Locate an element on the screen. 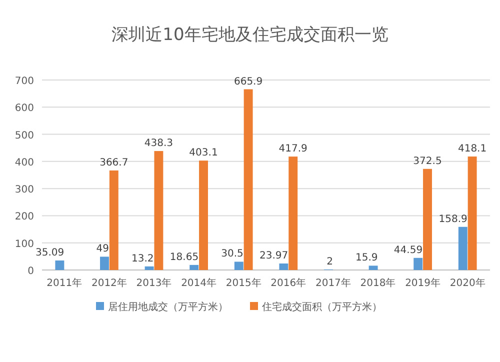 The height and width of the screenshot is (362, 500). text: 35.09 is located at coordinates (50, 252).